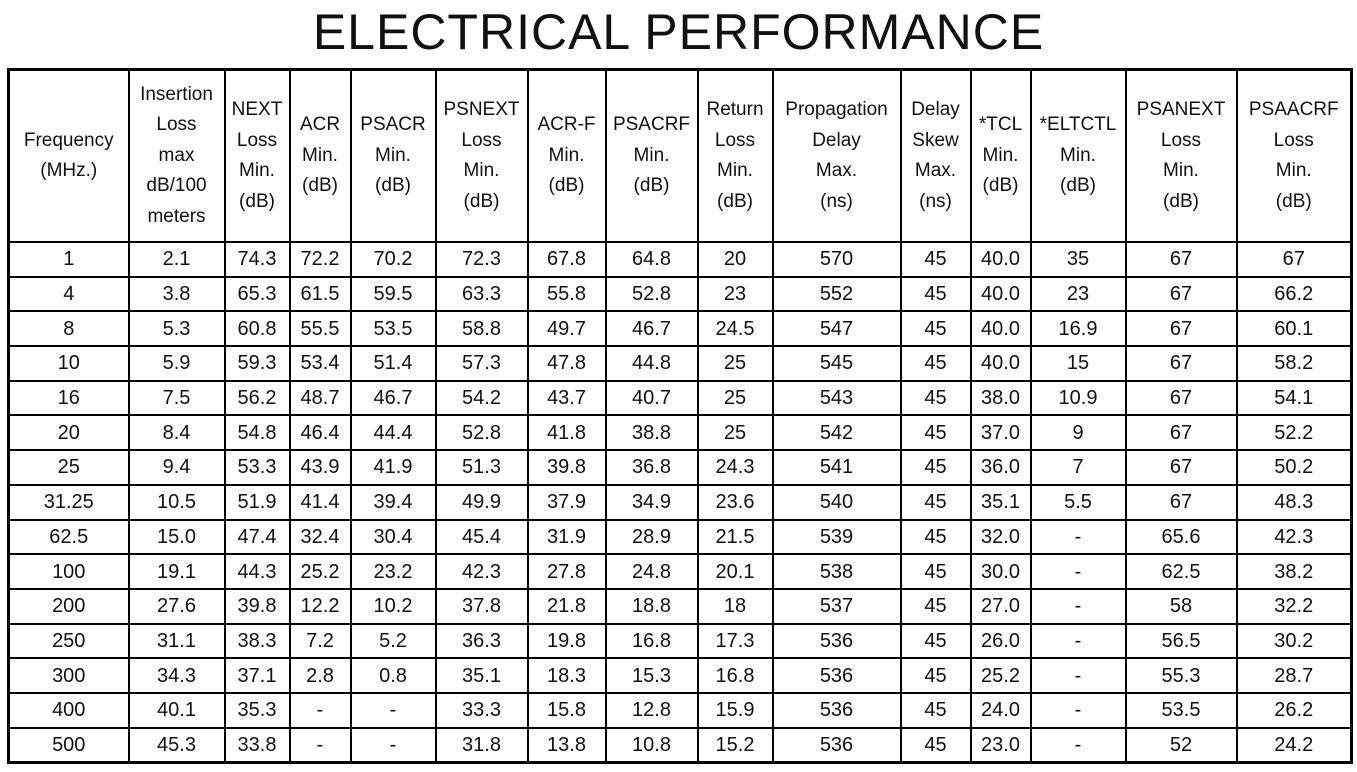 The image size is (1357, 772). Describe the element at coordinates (481, 155) in the screenshot. I see `column-header: PSNEXT Loss Min. (dB)` at that location.